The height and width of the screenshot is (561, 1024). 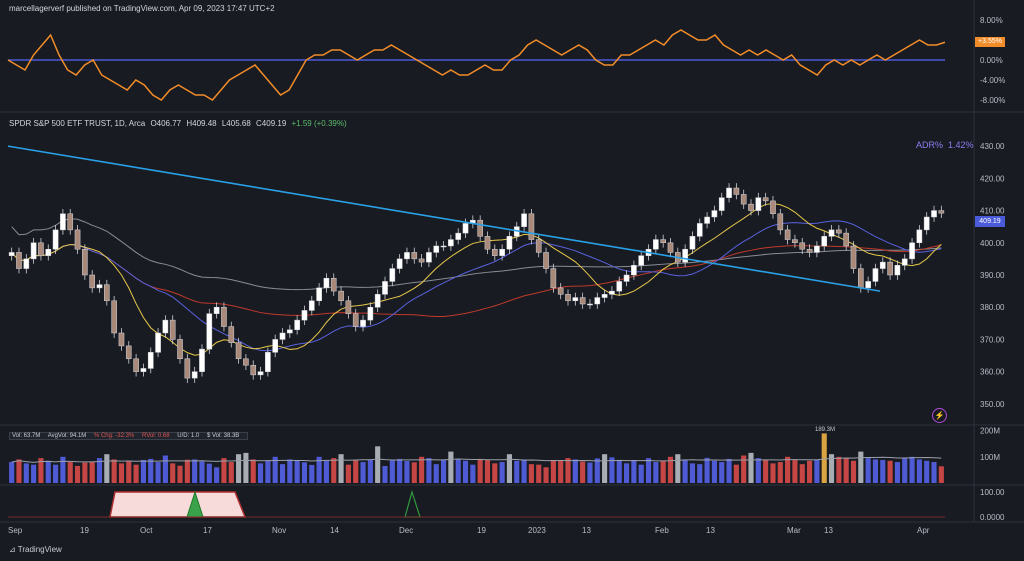 I want to click on ohlc-high: H409.48, so click(x=201, y=123).